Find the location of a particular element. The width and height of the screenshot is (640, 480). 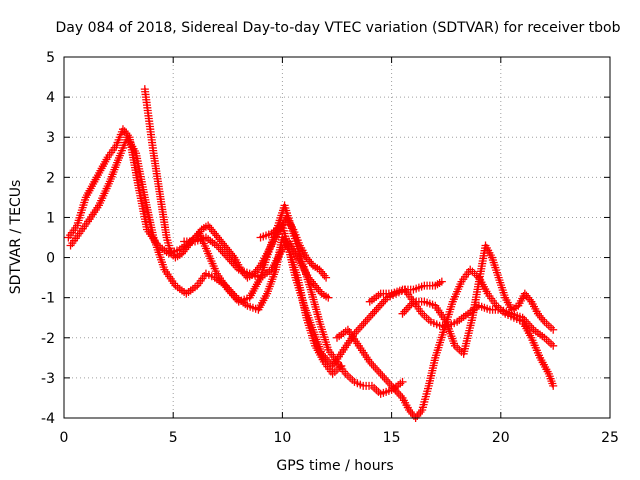

x-tick-label: 20 is located at coordinates (501, 438).